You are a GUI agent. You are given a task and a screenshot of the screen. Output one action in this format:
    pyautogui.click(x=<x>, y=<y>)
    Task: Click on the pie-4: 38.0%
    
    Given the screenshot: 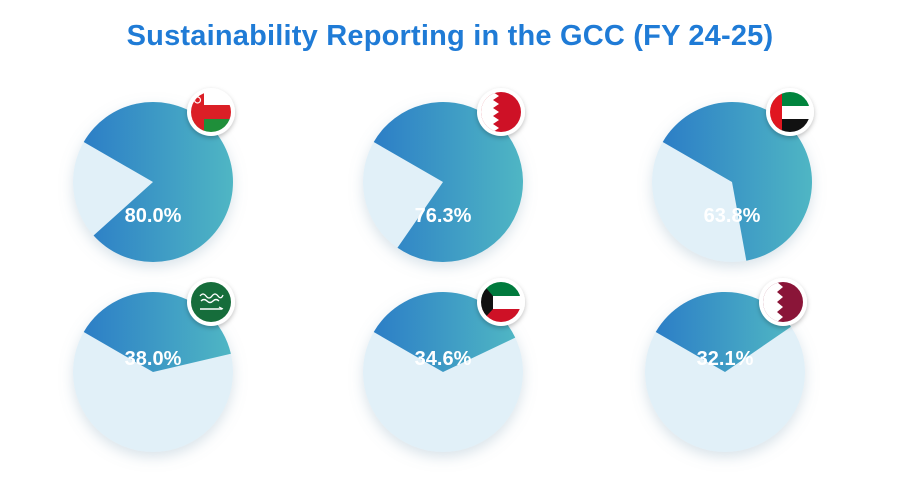 What is the action you would take?
    pyautogui.click(x=154, y=365)
    